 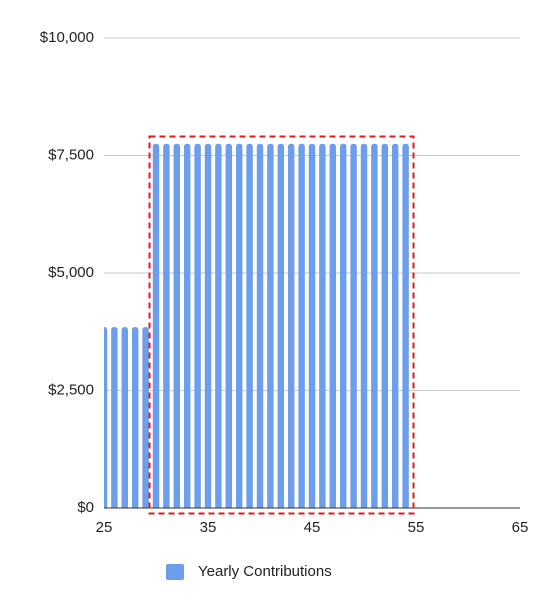 What do you see at coordinates (104, 527) in the screenshot?
I see `x-tick-label: 25` at bounding box center [104, 527].